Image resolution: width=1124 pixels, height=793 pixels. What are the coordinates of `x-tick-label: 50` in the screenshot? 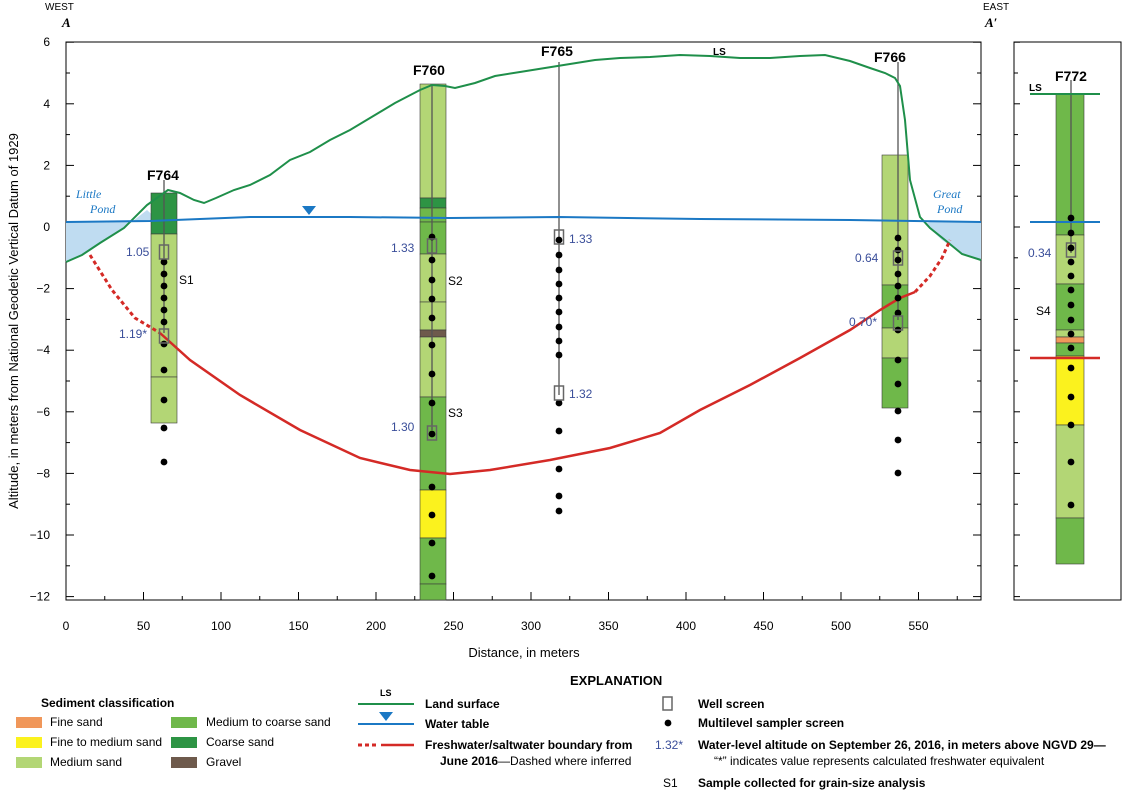 It's located at (144, 626).